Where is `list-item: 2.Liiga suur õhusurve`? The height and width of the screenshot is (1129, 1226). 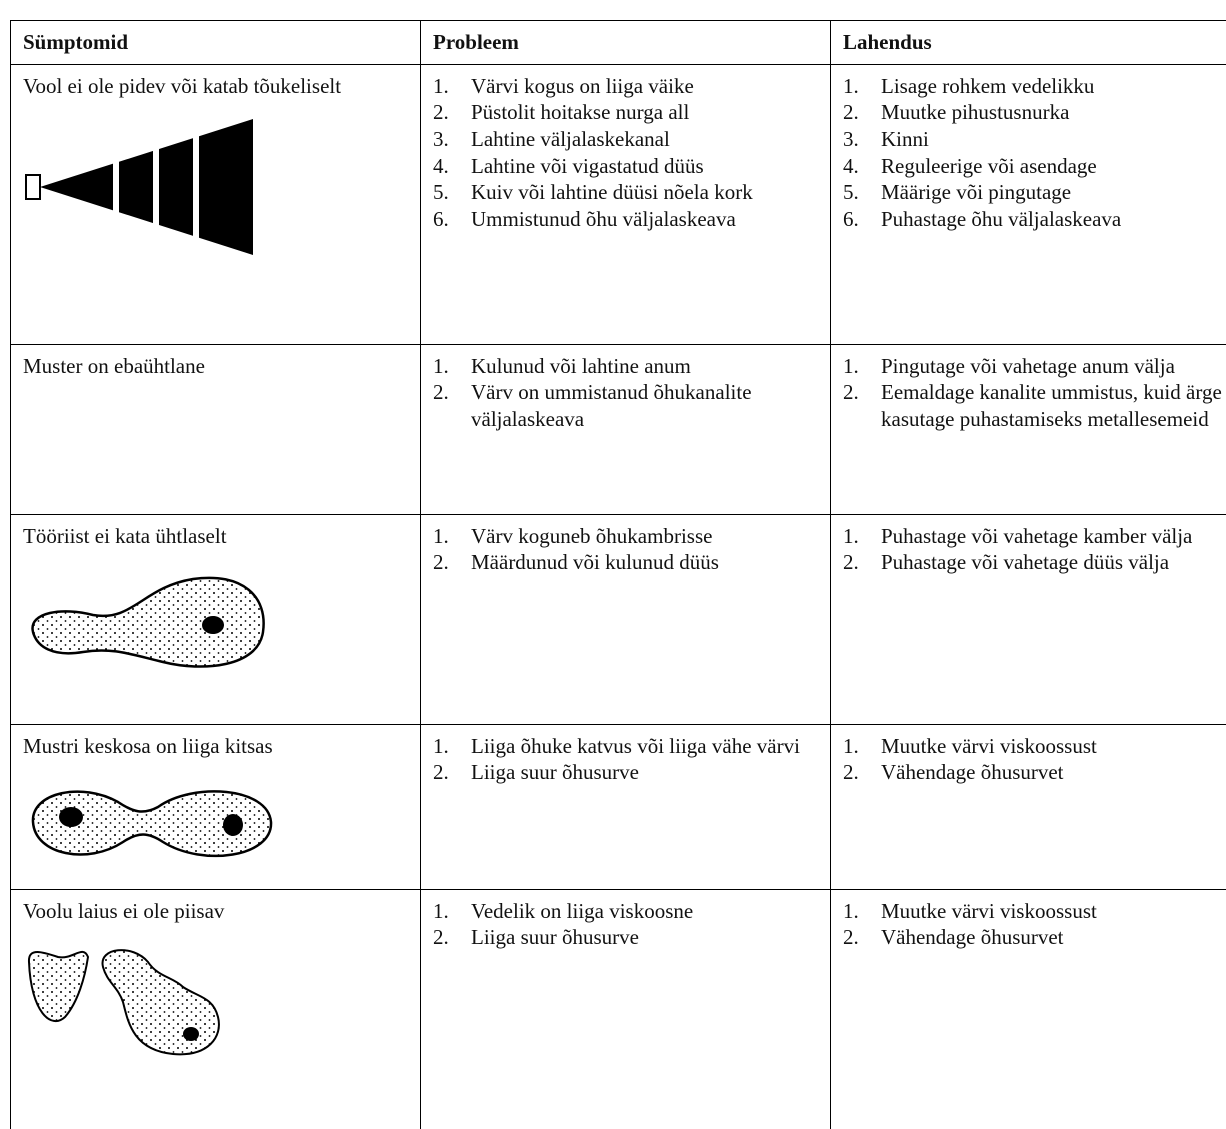 list-item: 2.Liiga suur õhusurve is located at coordinates (625, 937).